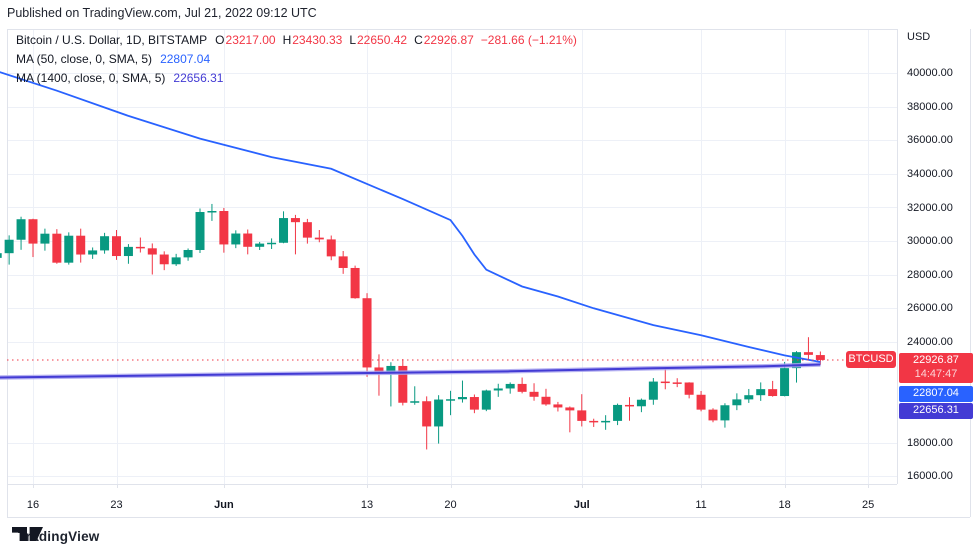  Describe the element at coordinates (930, 341) in the screenshot. I see `price-axis-tick-label: 24000.00` at that location.